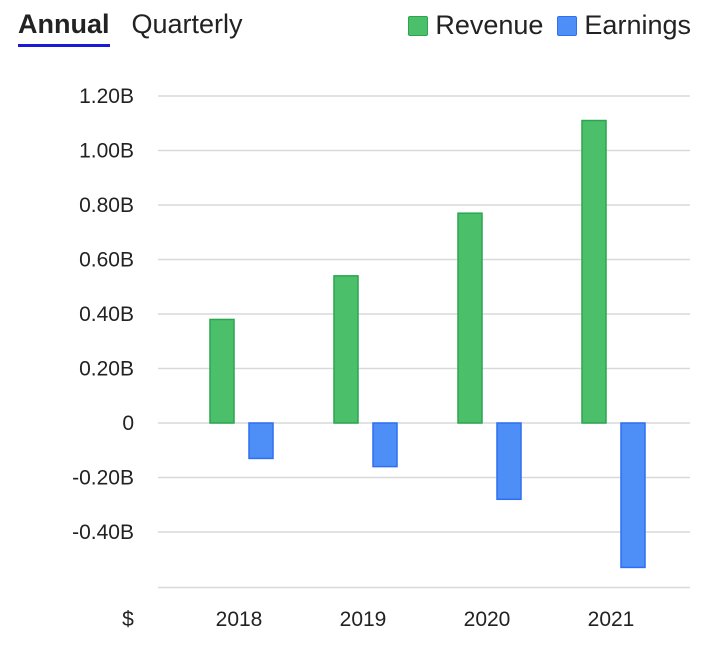 The image size is (715, 649). Describe the element at coordinates (611, 619) in the screenshot. I see `x-tick-label: 2021` at that location.